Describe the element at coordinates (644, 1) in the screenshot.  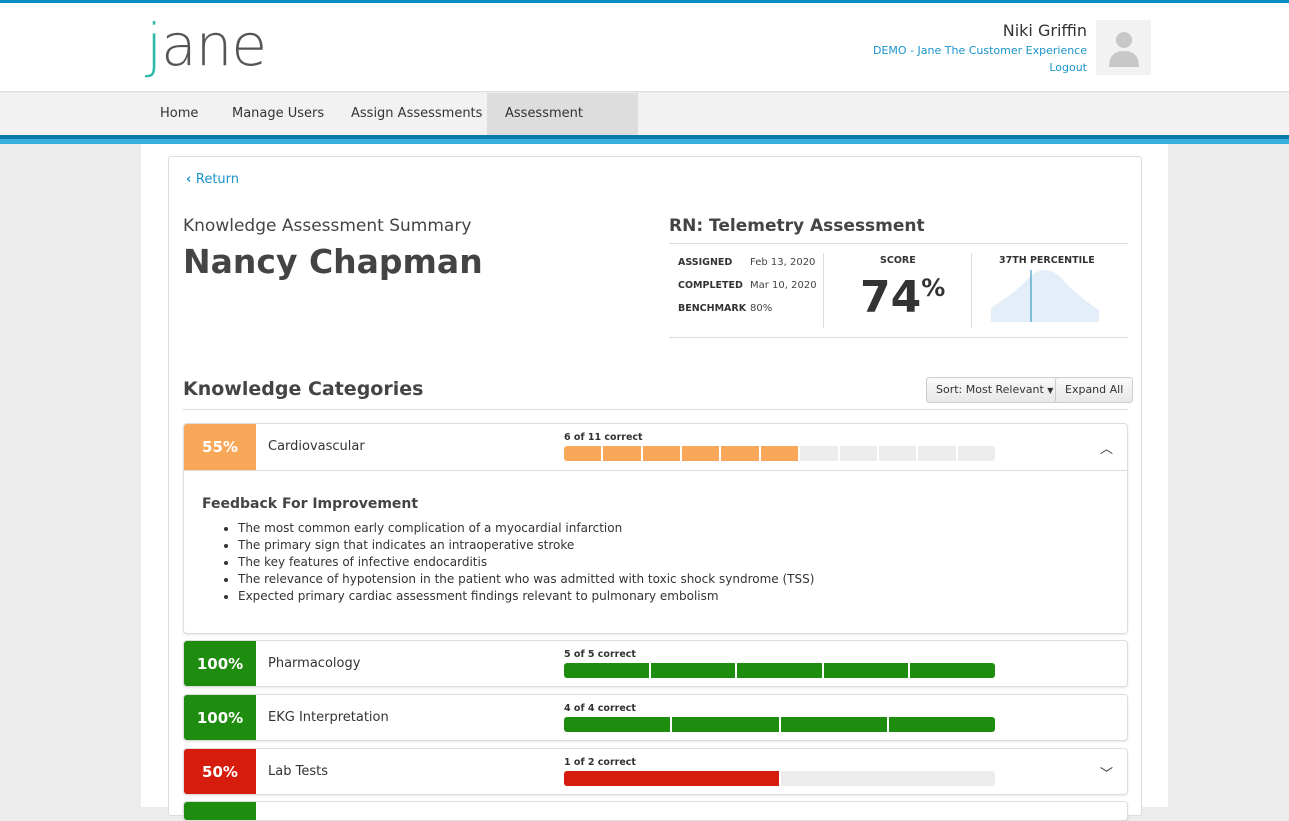
I see `top-accent-line` at that location.